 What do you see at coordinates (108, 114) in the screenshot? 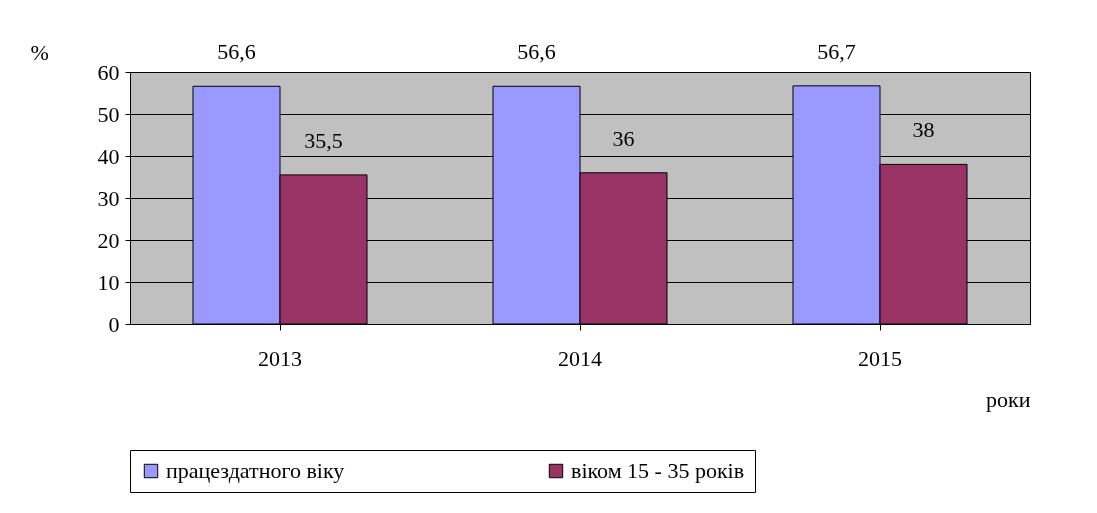
I see `y-tick-label: 50` at bounding box center [108, 114].